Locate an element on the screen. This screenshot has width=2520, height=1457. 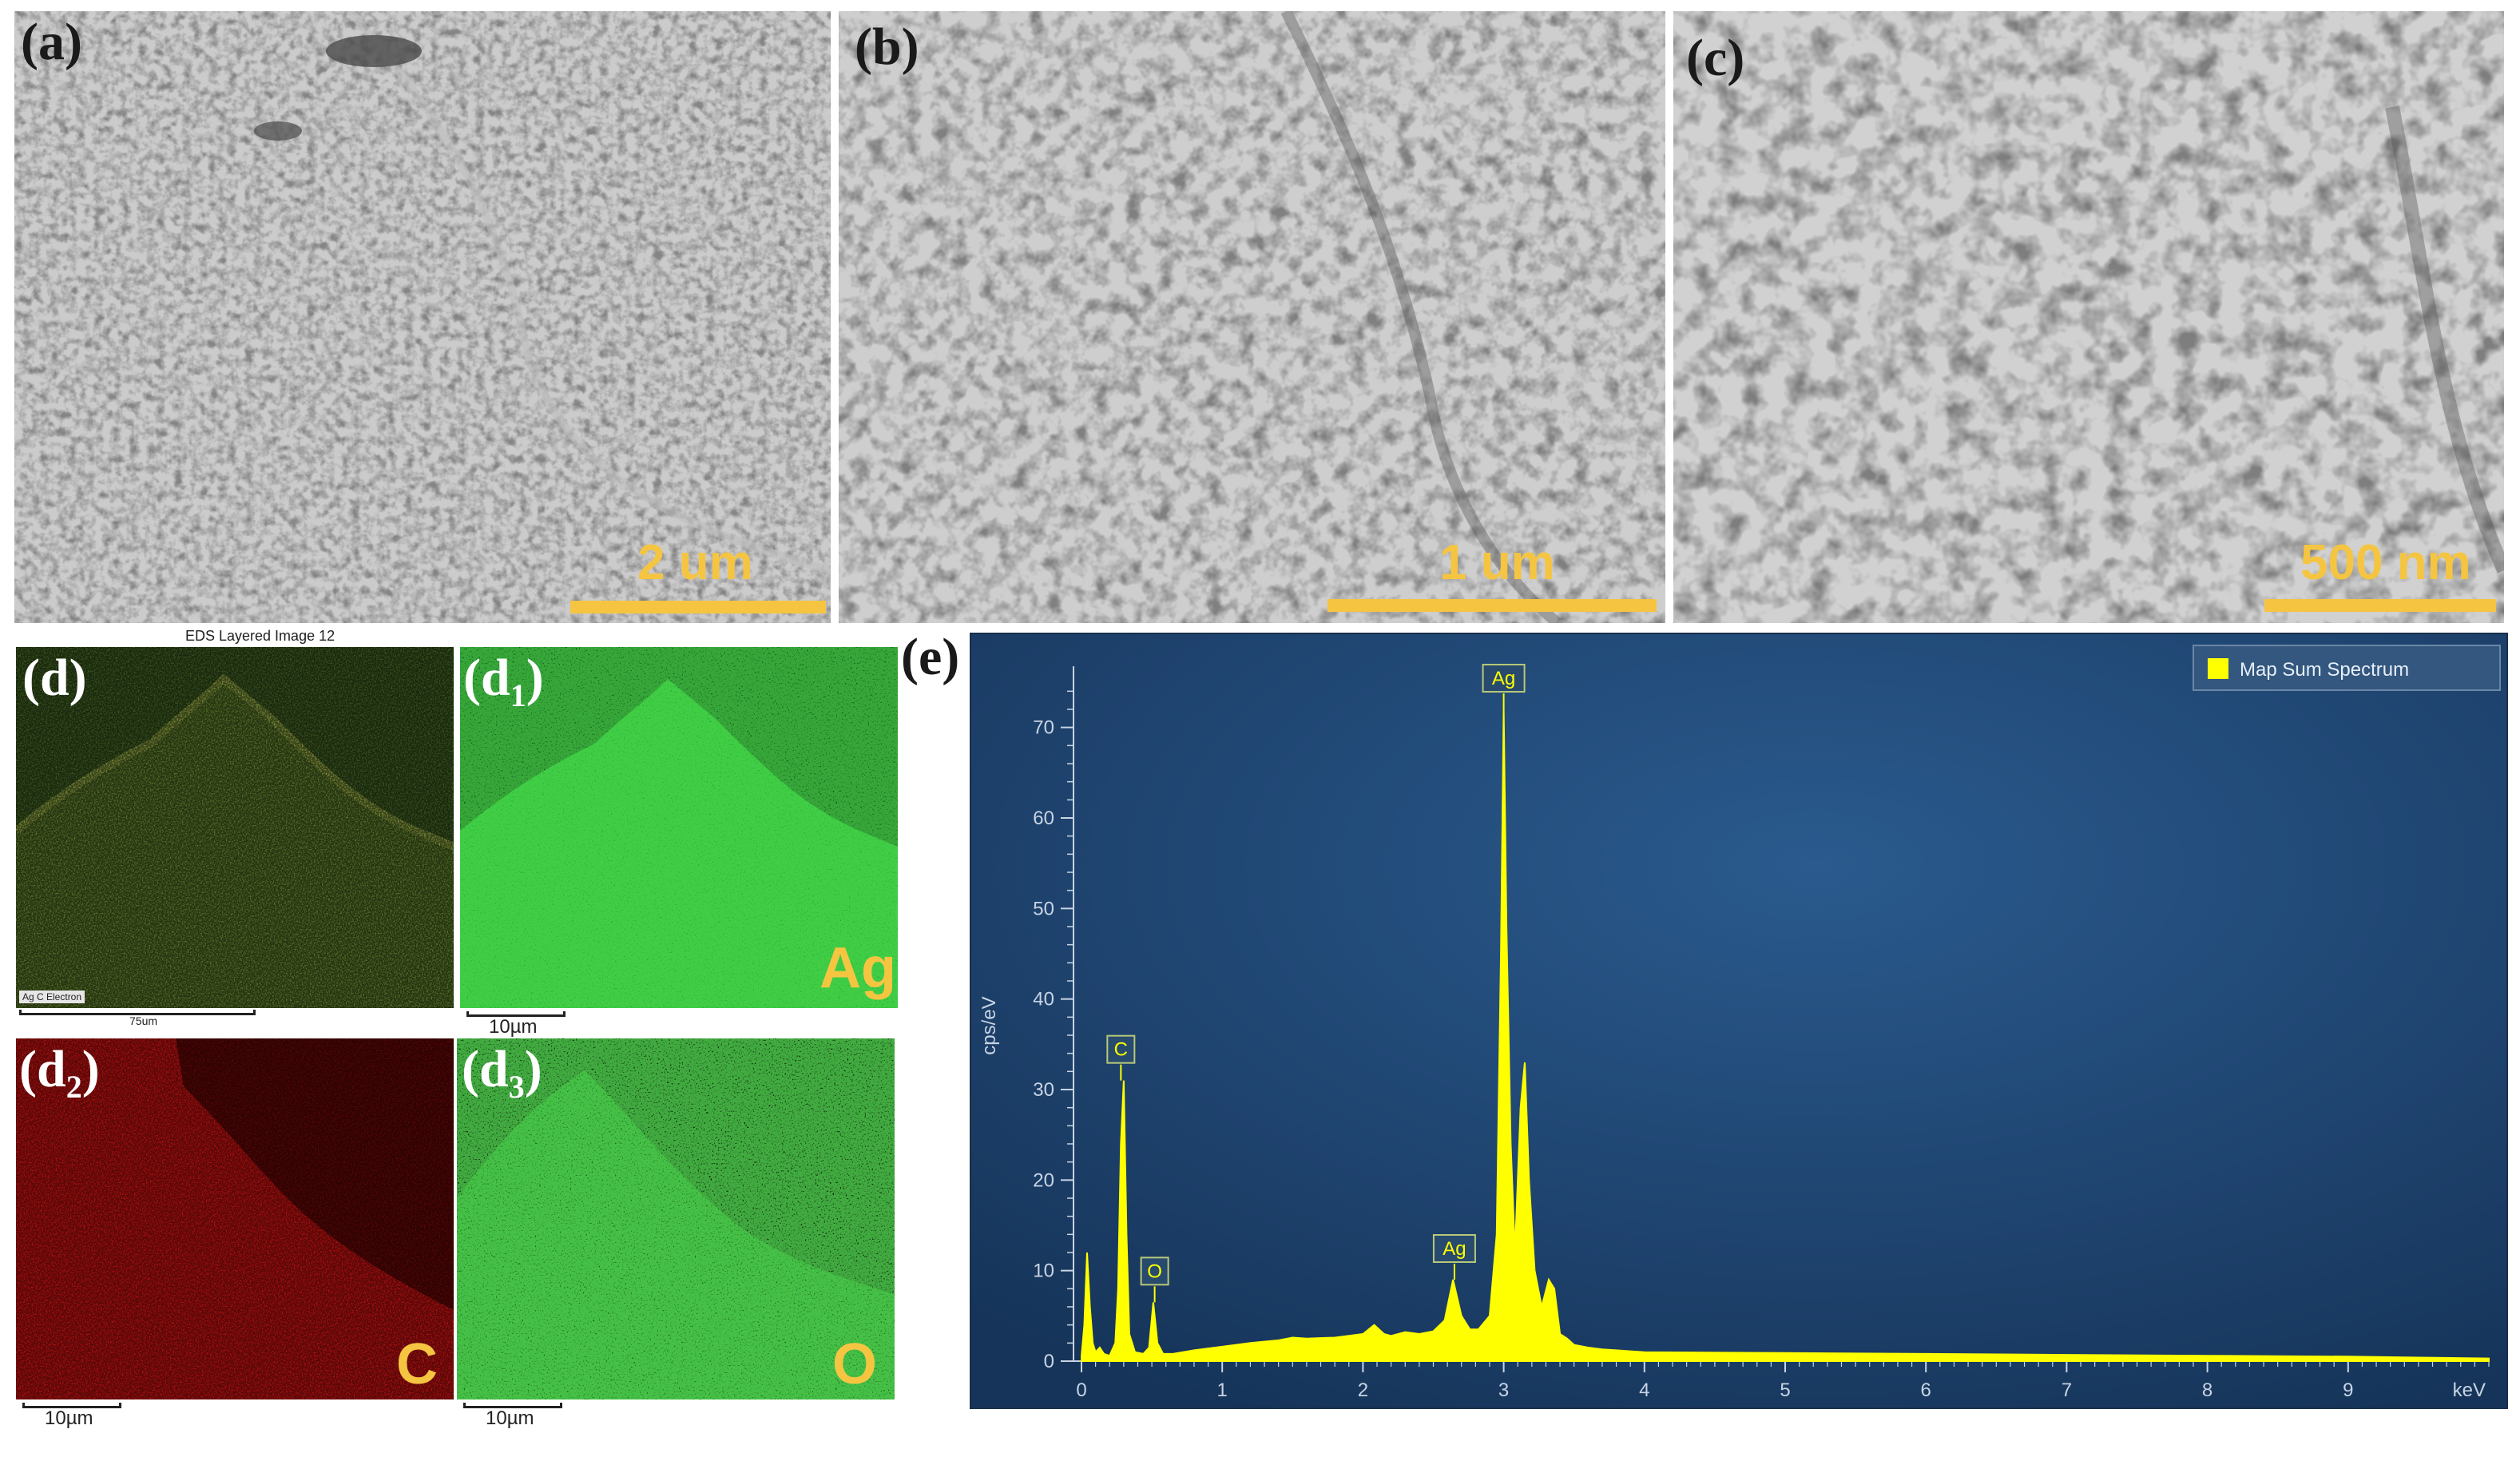
scale-bar-a is located at coordinates (698, 607).